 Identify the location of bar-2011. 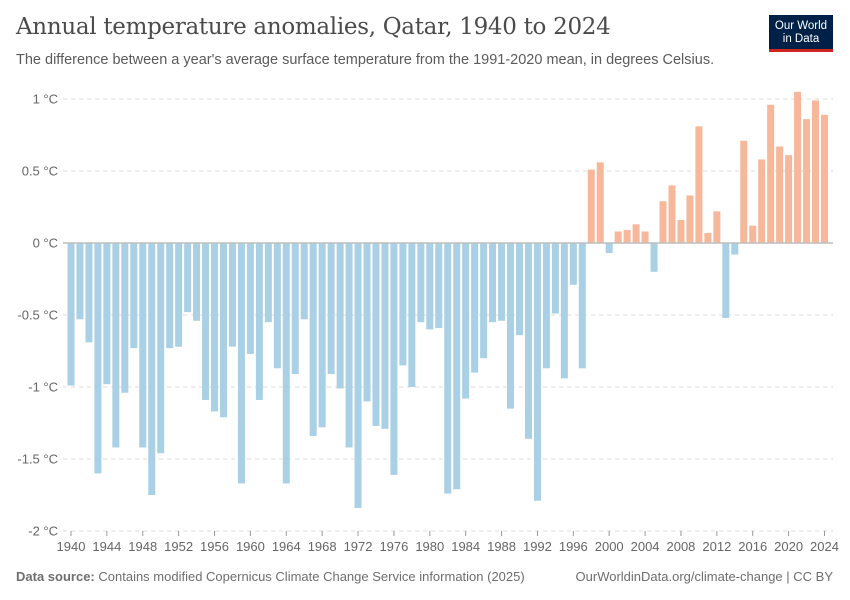
(708, 237).